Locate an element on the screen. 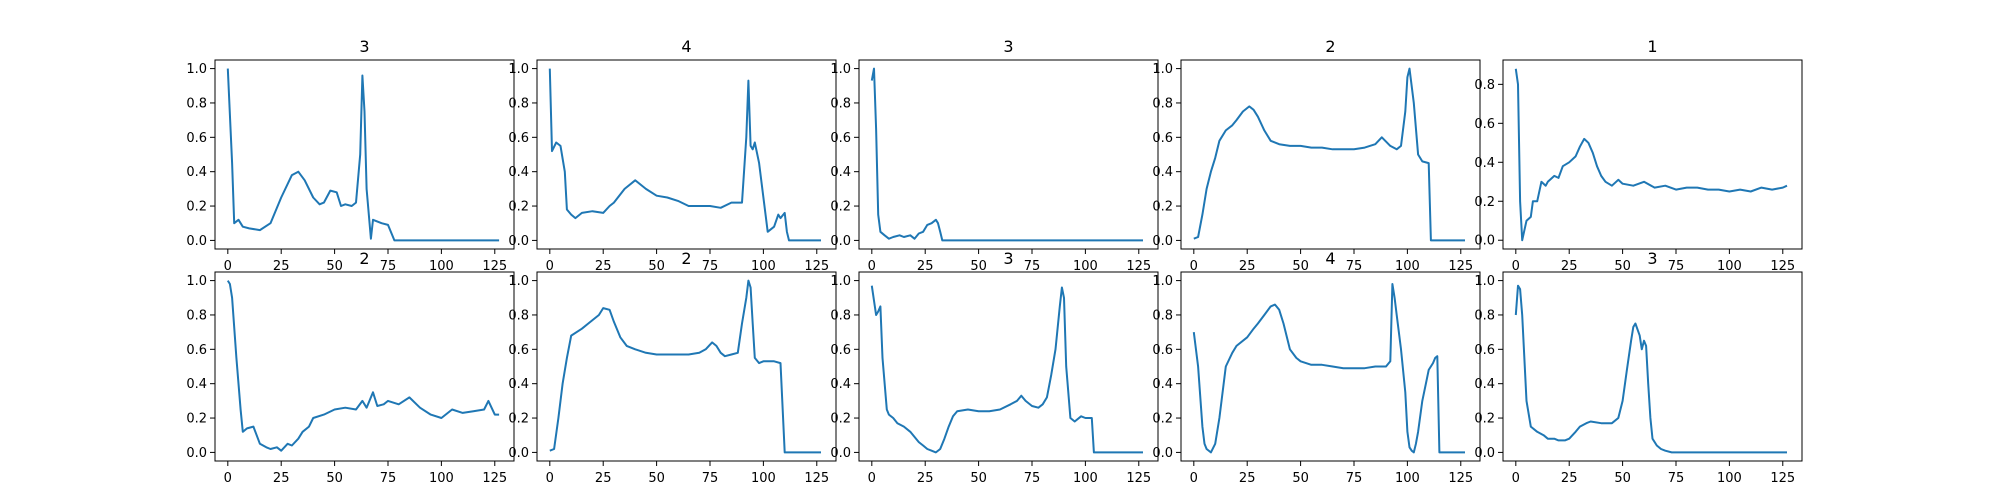 This screenshot has width=2000, height=500. subplot-7: 0 25 50 75 100 125 0.0 0.2 0.4 0.6 0.8 1.0 2 is located at coordinates (672, 367).